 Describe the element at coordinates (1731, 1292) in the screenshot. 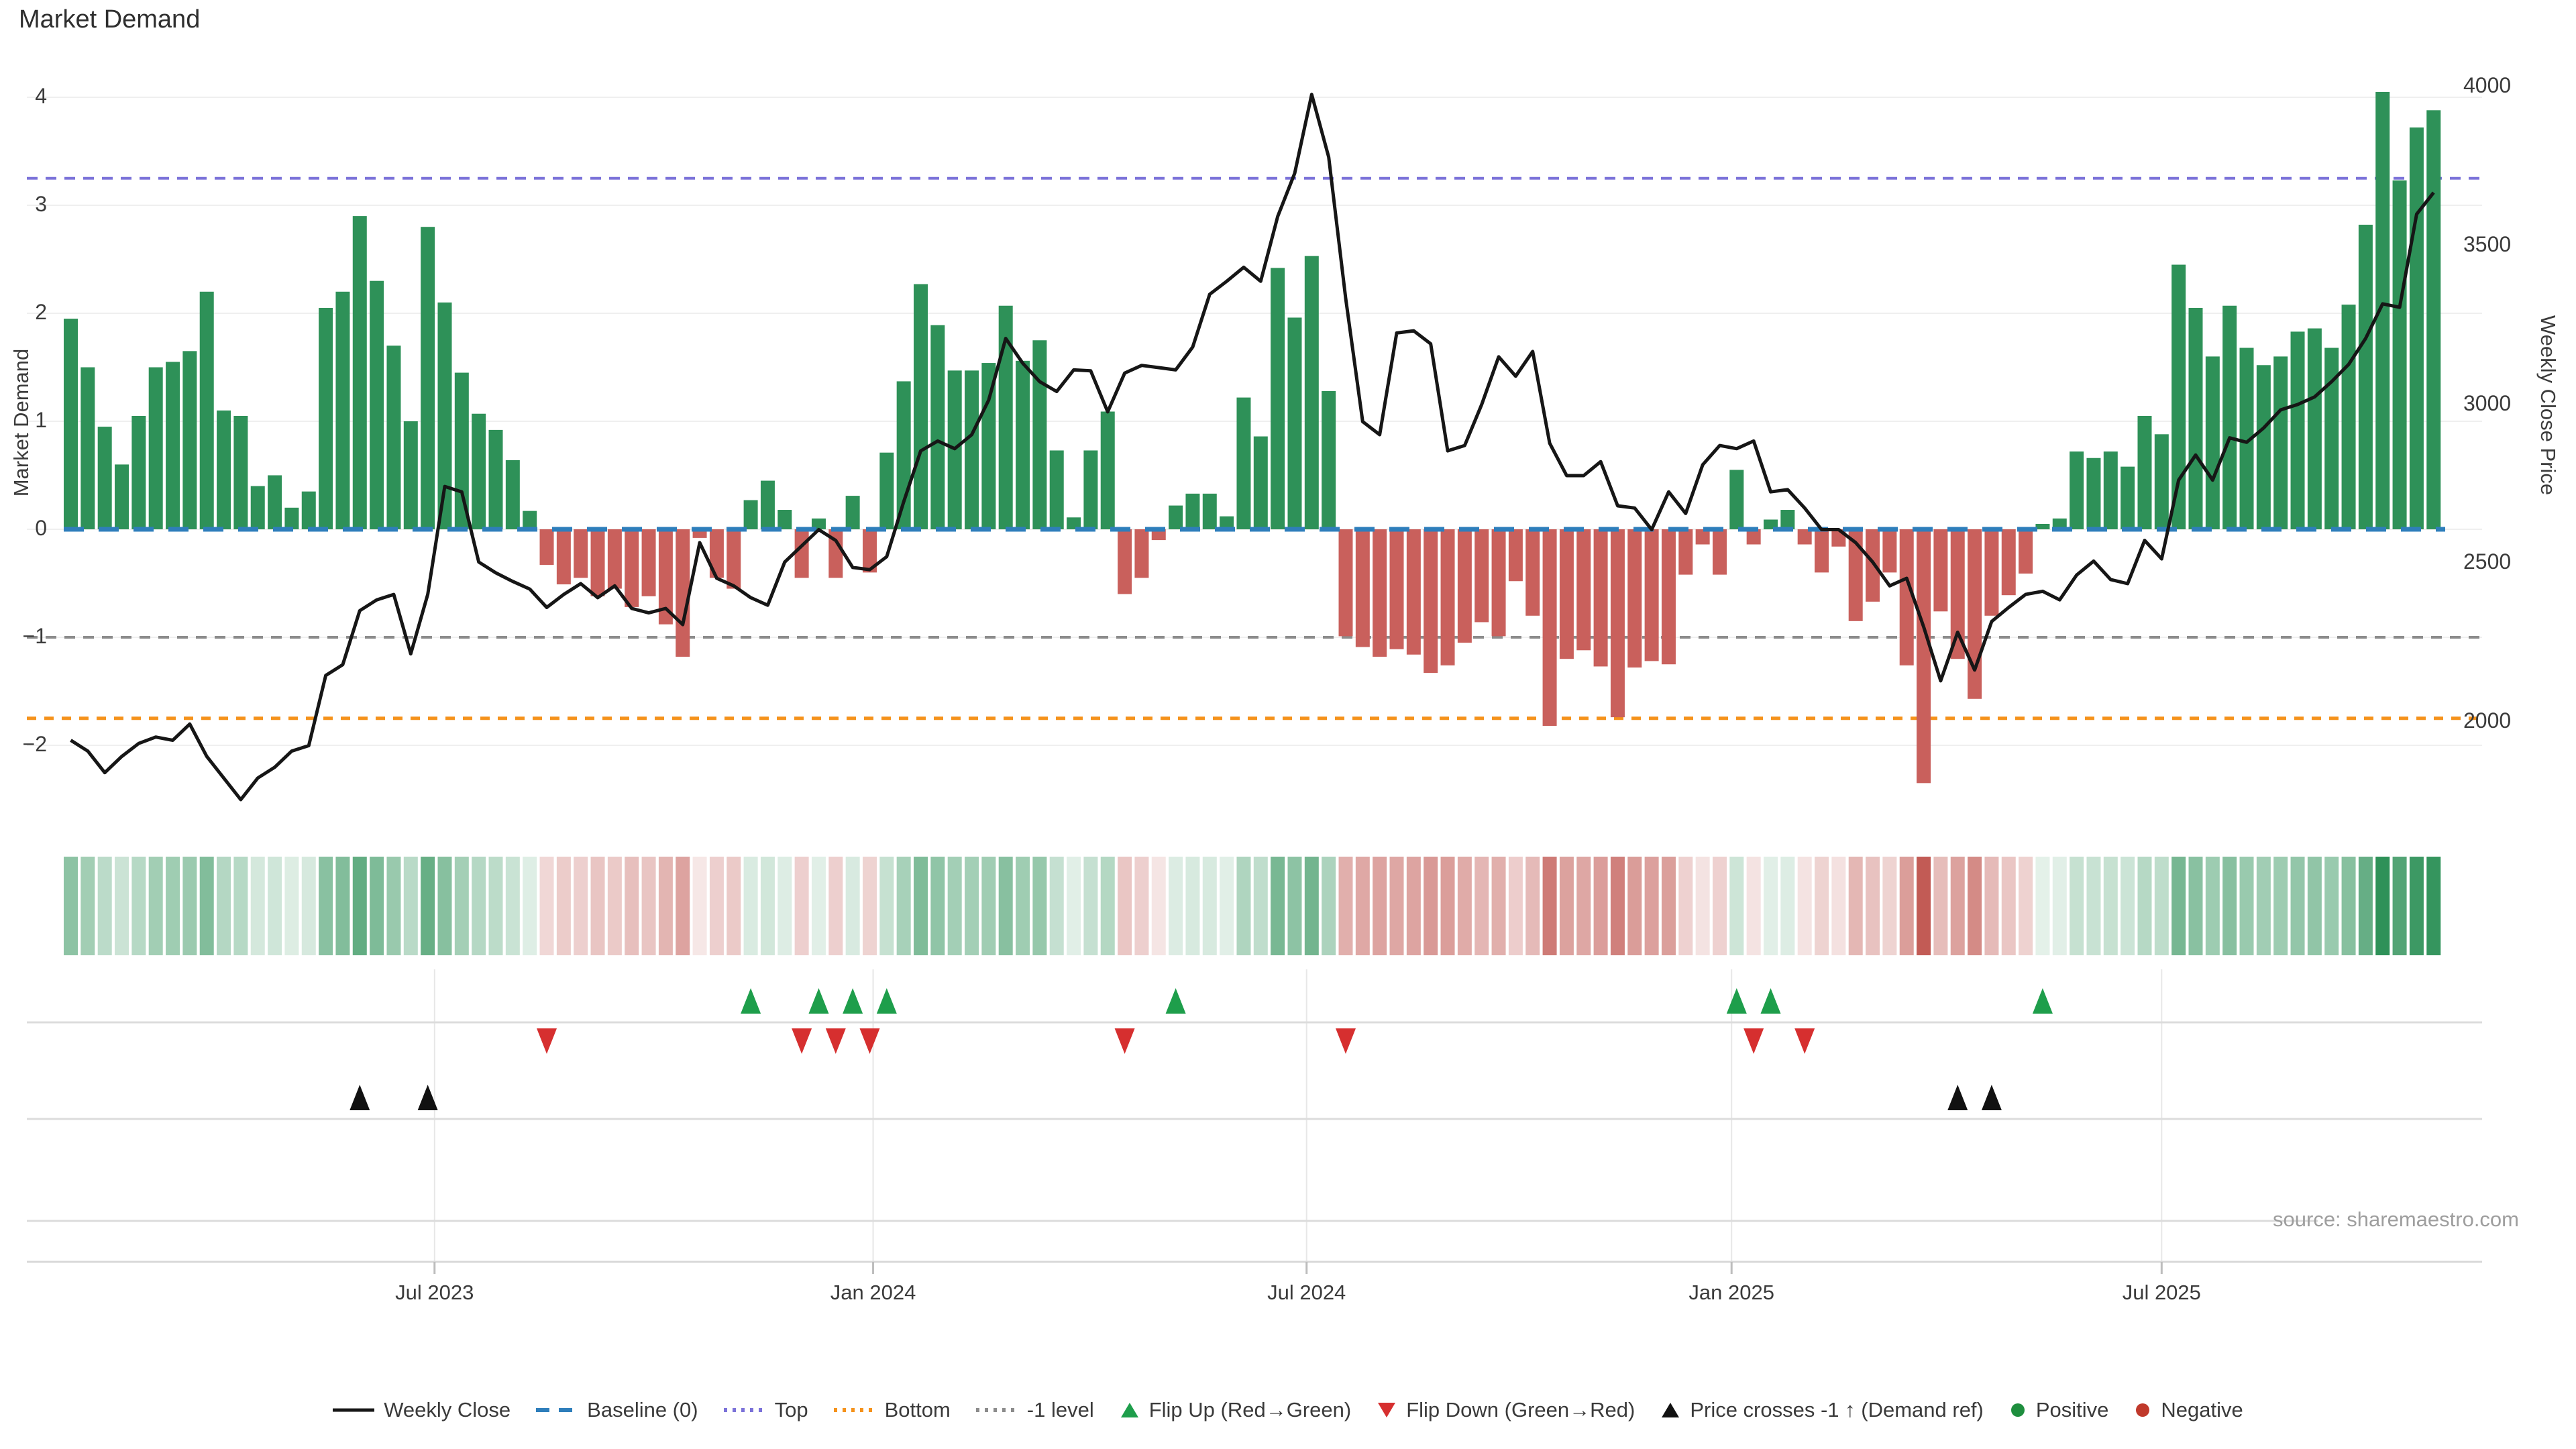

I see `x-axis-tick-label: Jan 2025` at that location.